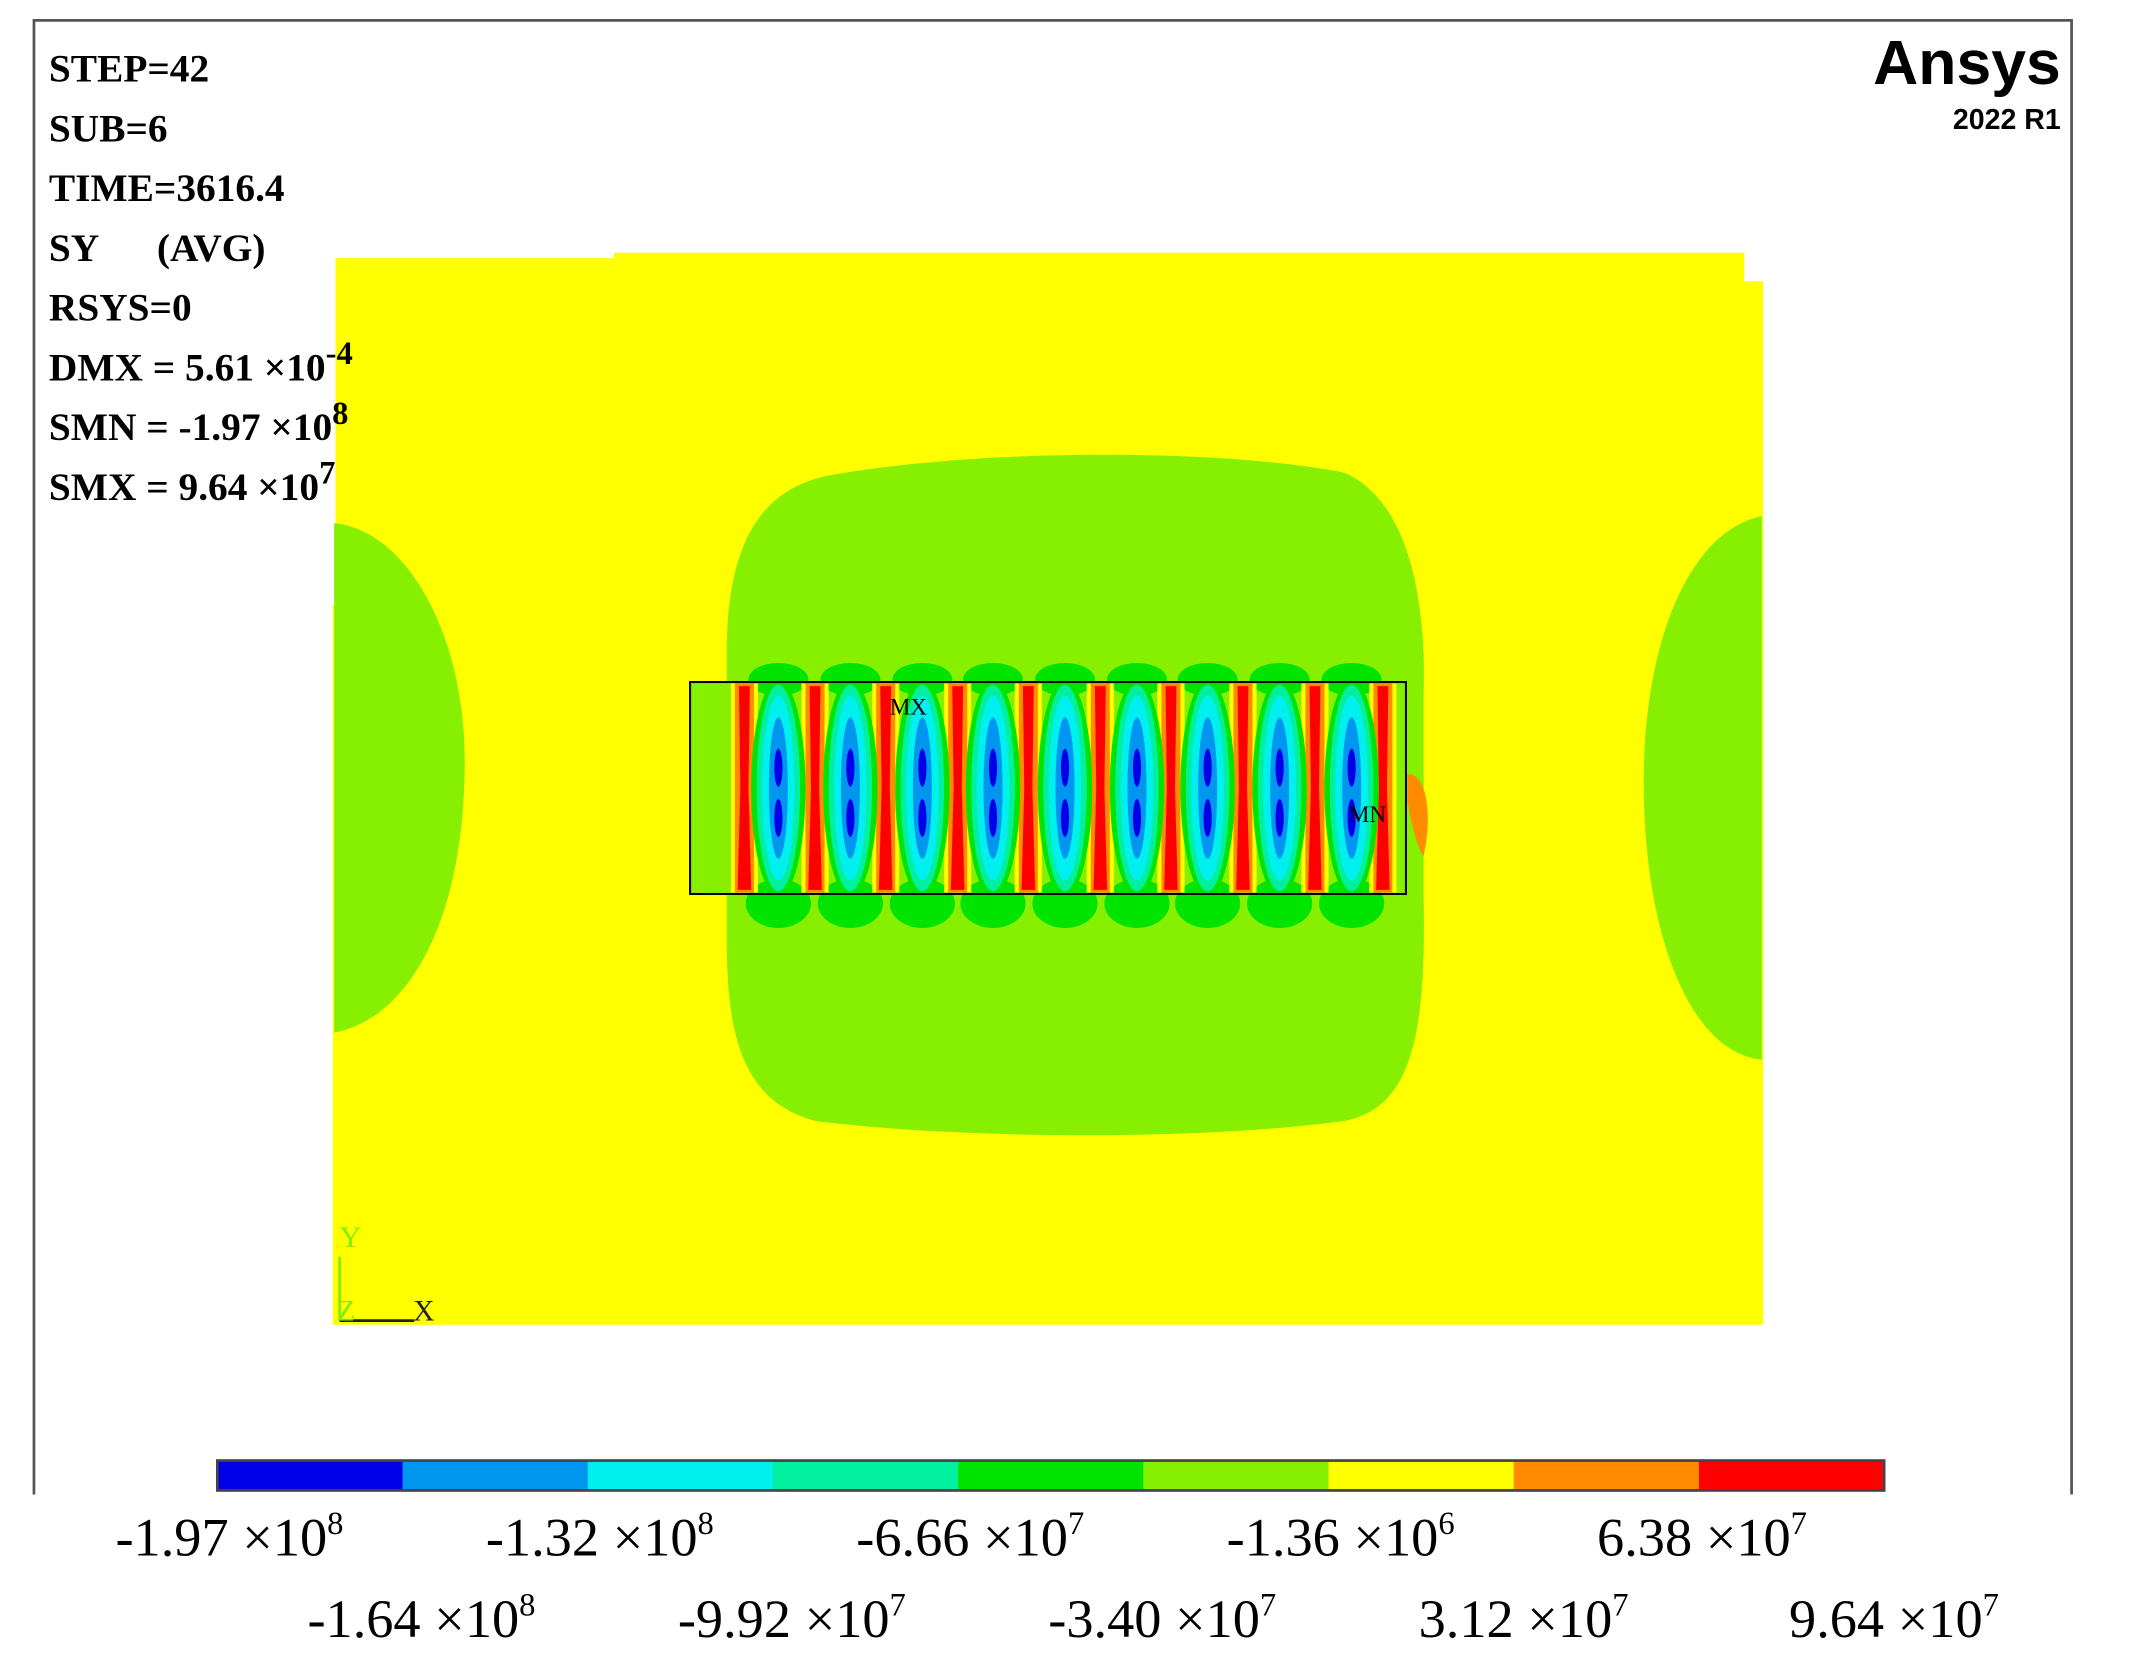 This screenshot has width=2130, height=1663. What do you see at coordinates (1368, 814) in the screenshot?
I see `min-label: MN` at bounding box center [1368, 814].